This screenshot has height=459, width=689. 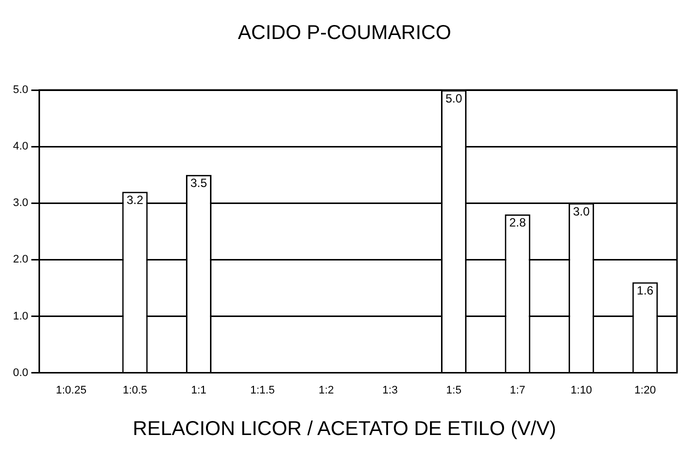 I want to click on data-label: 3.5, so click(x=199, y=183).